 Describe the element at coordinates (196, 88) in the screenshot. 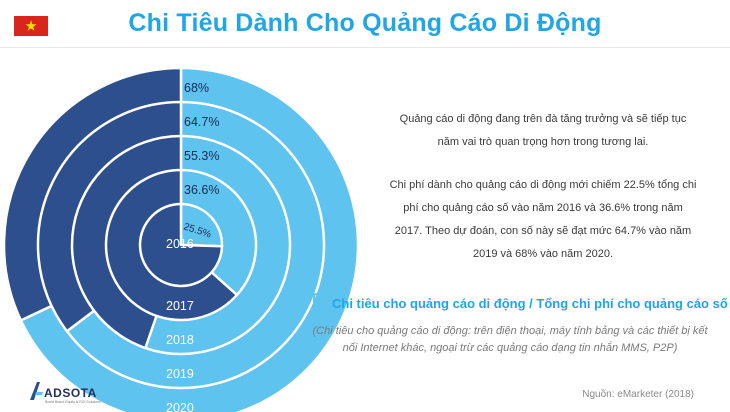

I see `percent-label-2020: 68%` at that location.